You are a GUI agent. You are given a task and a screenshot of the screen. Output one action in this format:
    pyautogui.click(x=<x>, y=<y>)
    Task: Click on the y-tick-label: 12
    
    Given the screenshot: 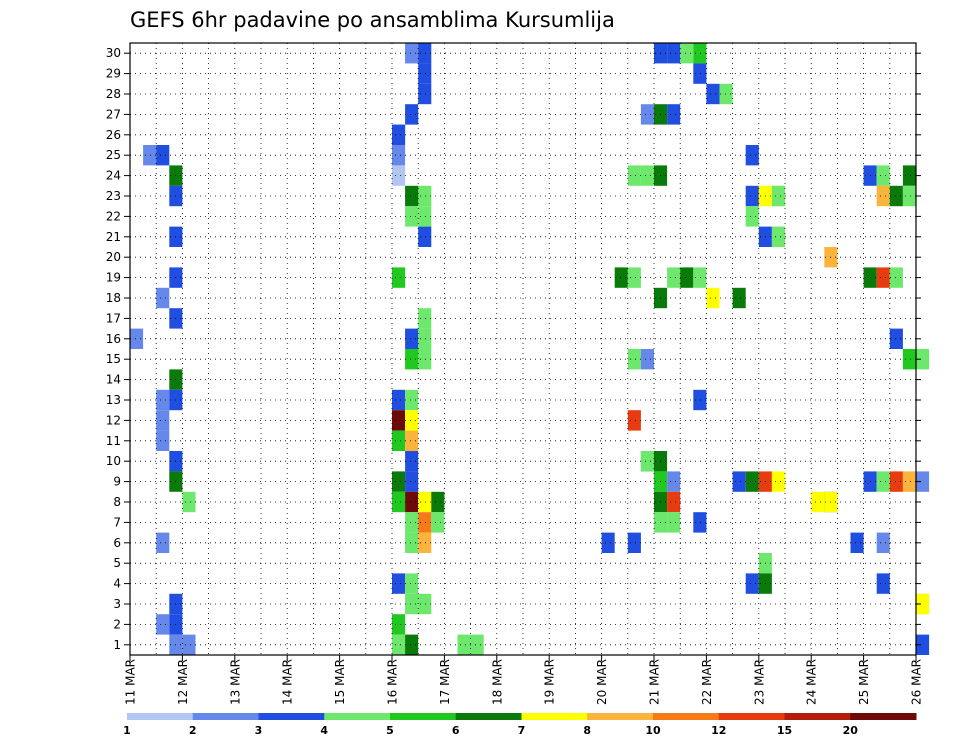 What is the action you would take?
    pyautogui.click(x=113, y=420)
    